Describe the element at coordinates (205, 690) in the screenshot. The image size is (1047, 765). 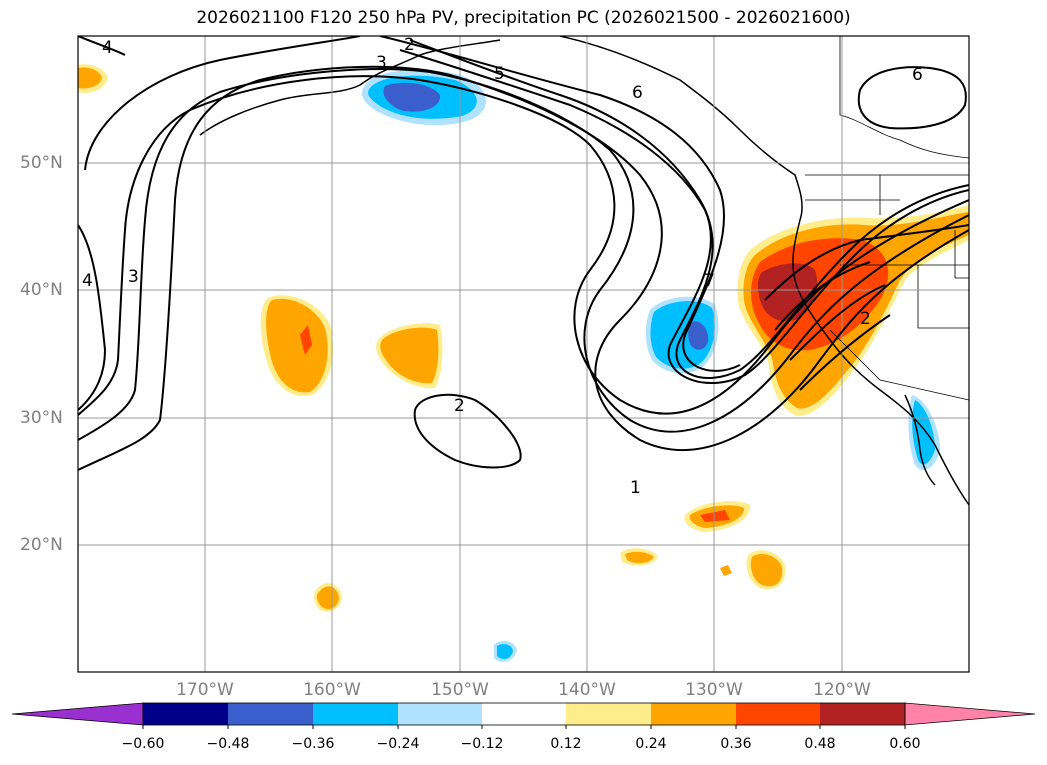
I see `lon-label-170w: 170°W` at that location.